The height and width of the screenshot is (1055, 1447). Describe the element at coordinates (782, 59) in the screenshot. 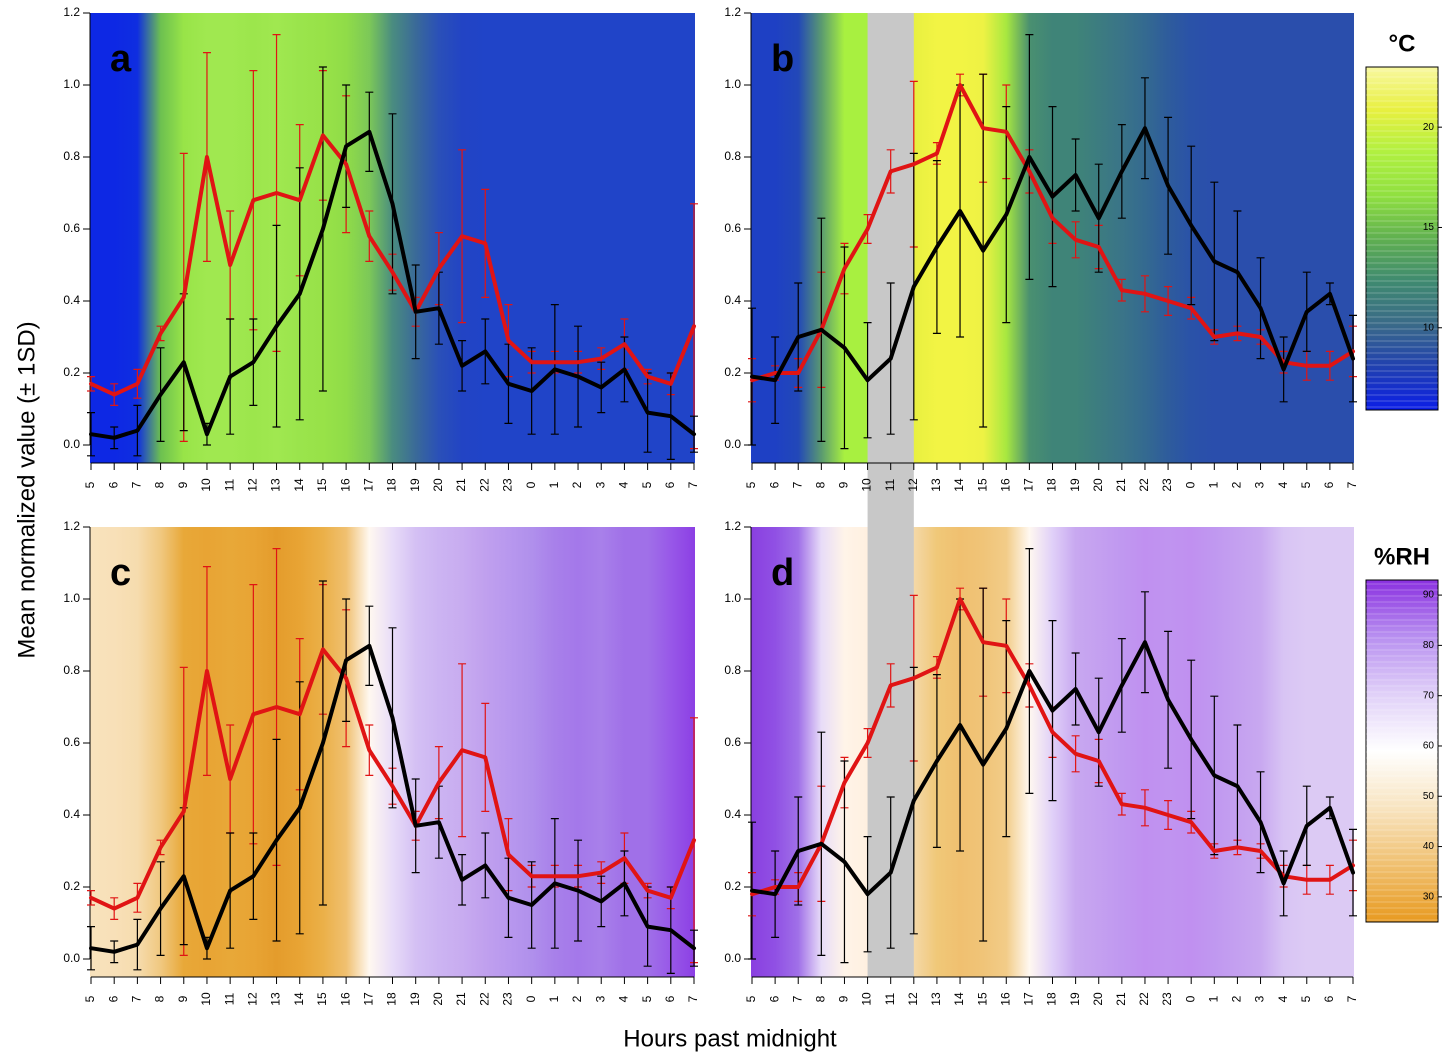

I see `panel-label: b` at that location.